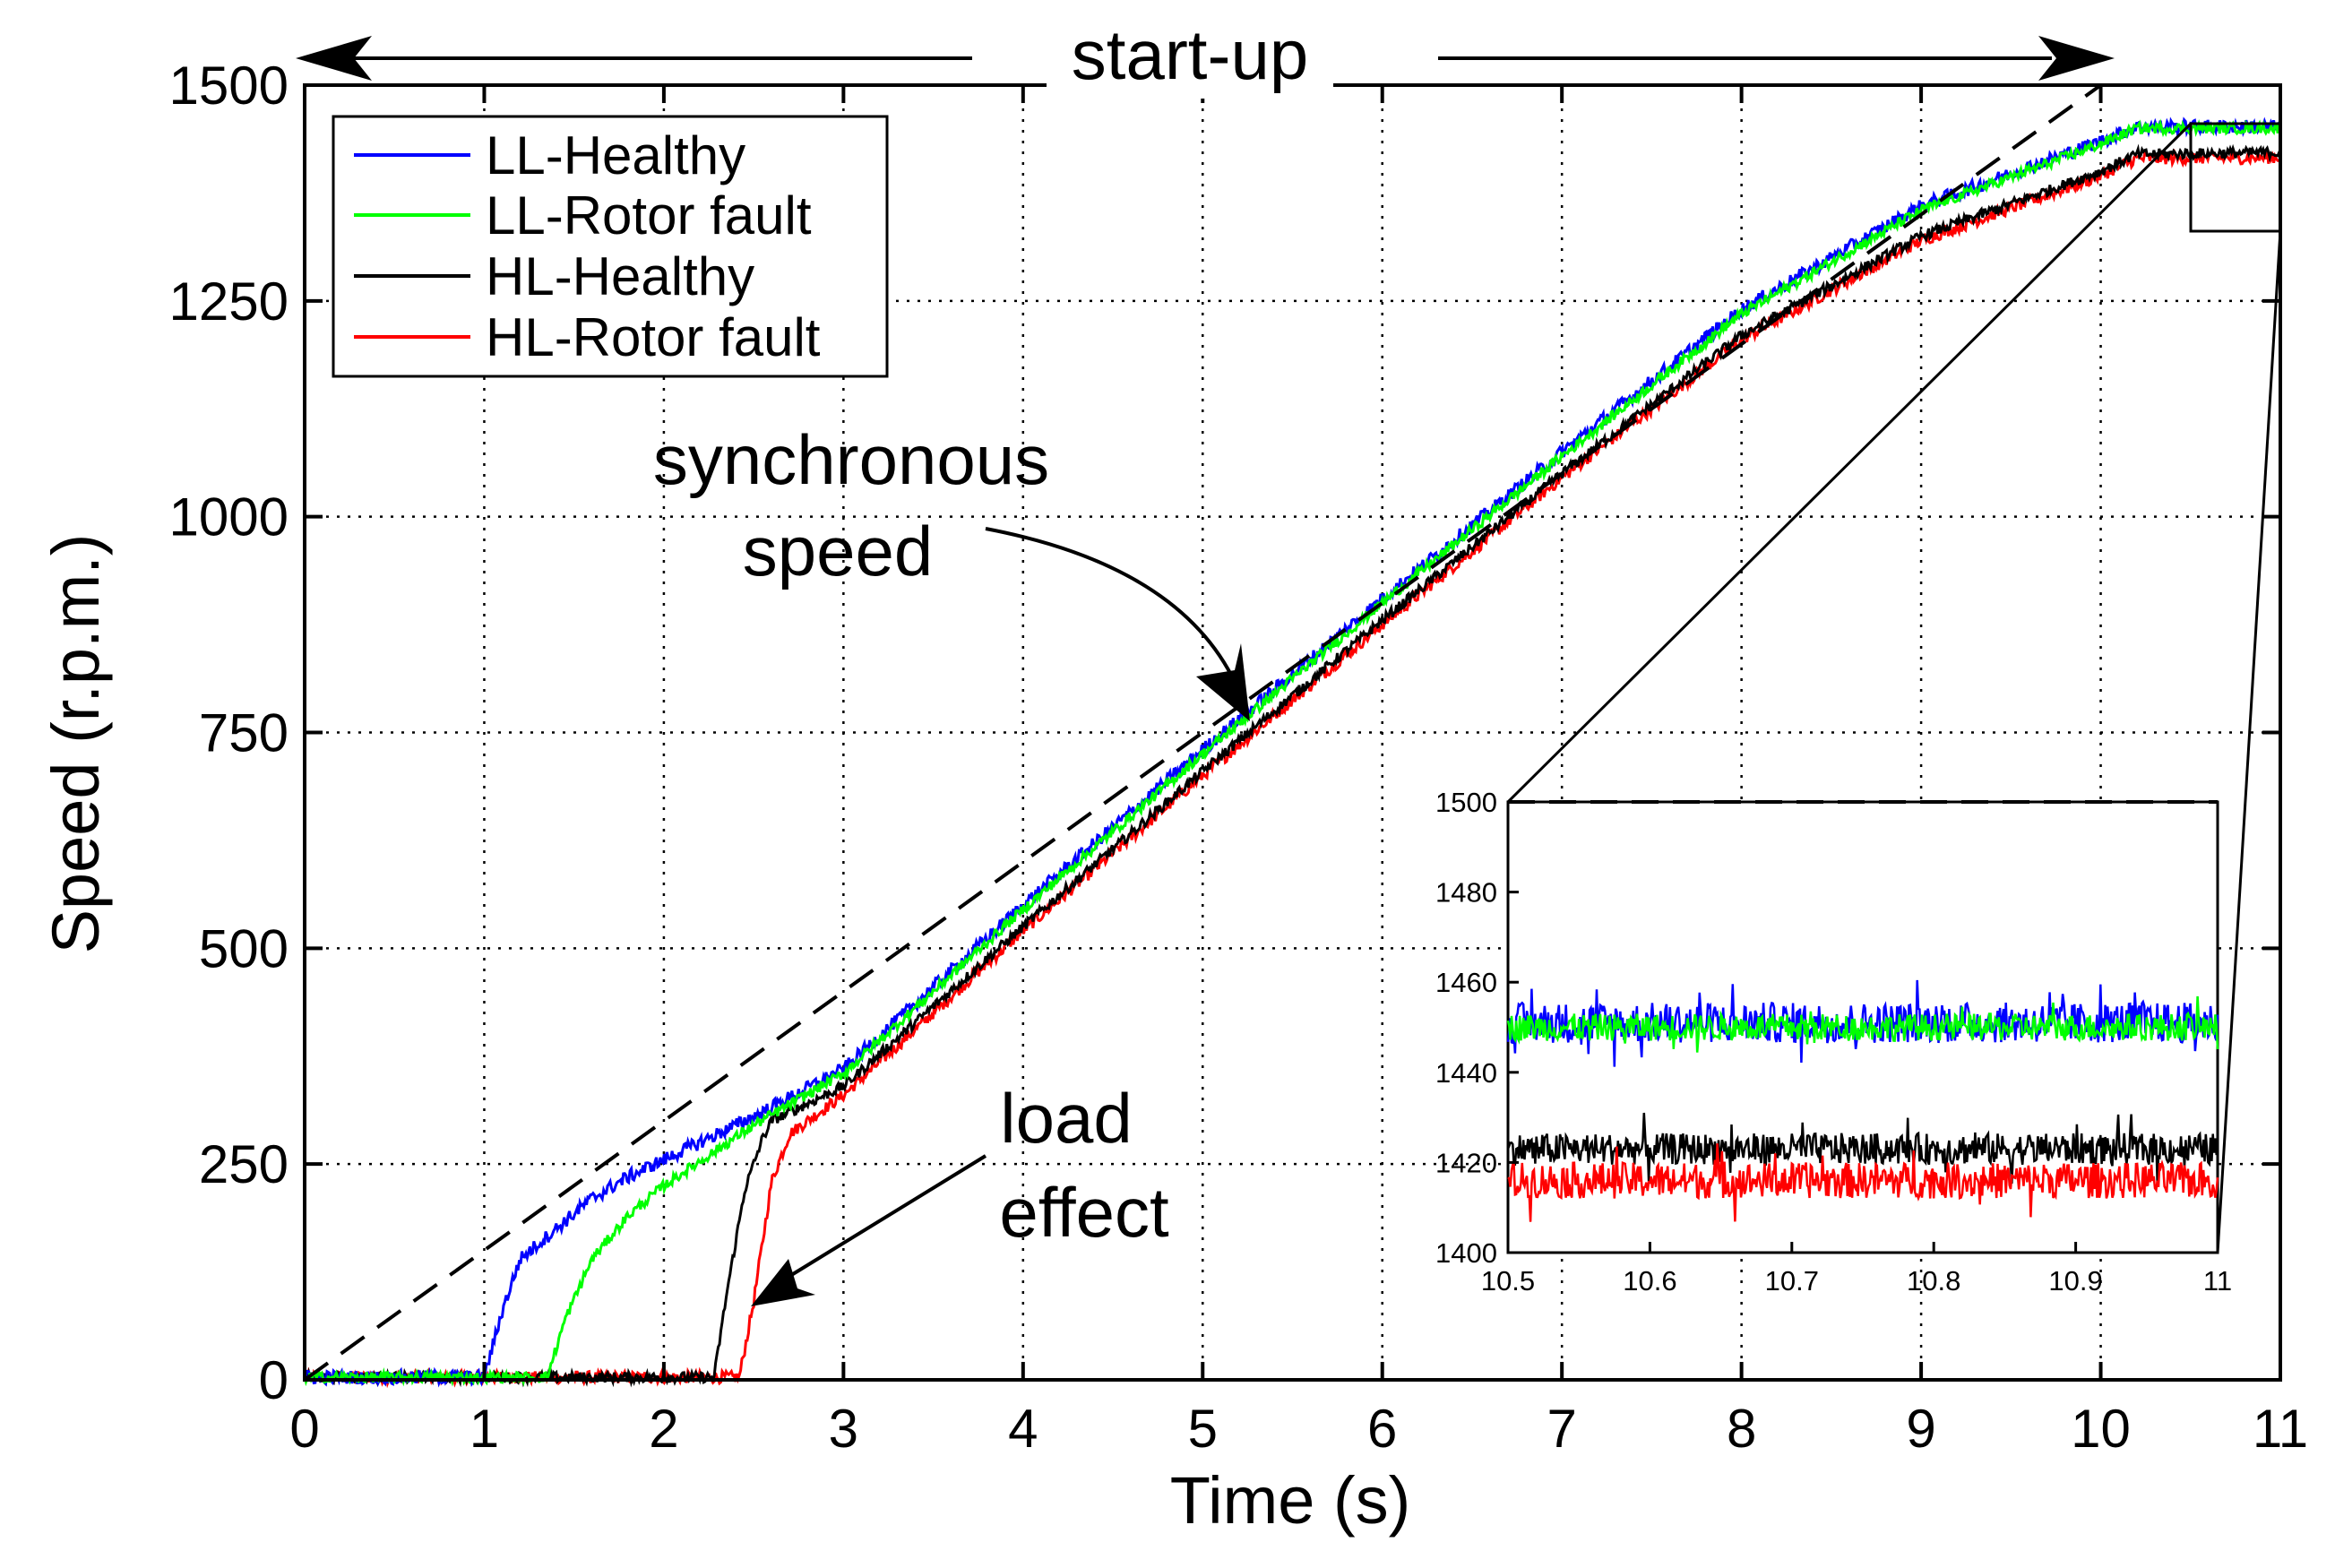 Image resolution: width=2335 pixels, height=1568 pixels. Describe the element at coordinates (2280, 1429) in the screenshot. I see `x-tick-label: 11` at that location.